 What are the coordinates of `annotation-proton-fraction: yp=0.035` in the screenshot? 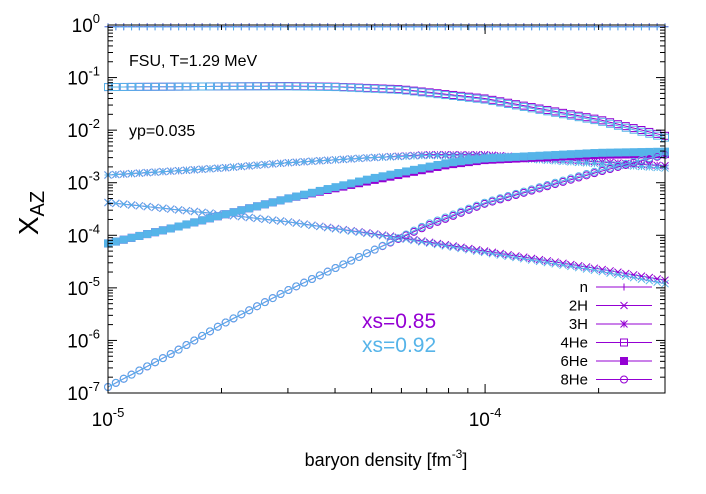 It's located at (162, 131).